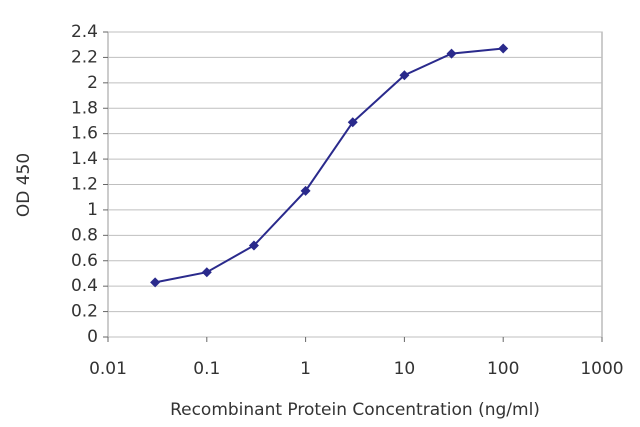  I want to click on y-tick-label: 0.2, so click(84, 312).